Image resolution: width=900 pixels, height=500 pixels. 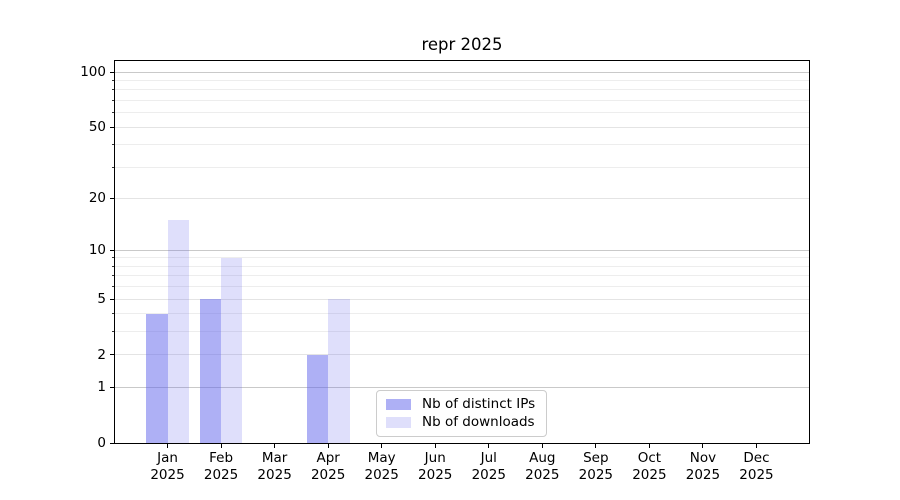 What do you see at coordinates (649, 446) in the screenshot?
I see `x-tick-mark-oct` at bounding box center [649, 446].